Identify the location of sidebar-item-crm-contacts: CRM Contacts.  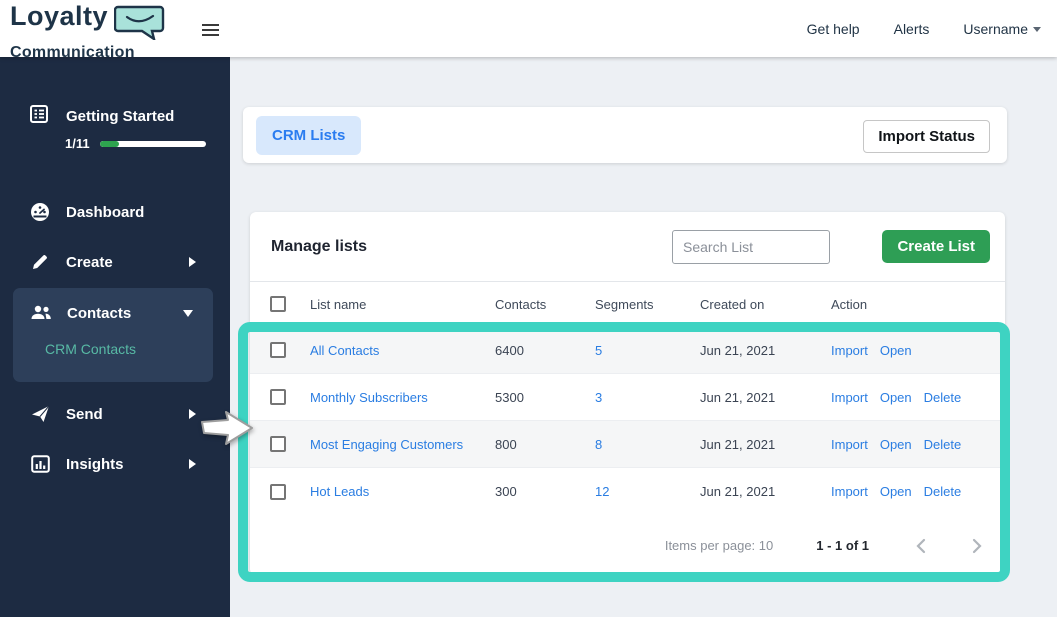
(91, 349).